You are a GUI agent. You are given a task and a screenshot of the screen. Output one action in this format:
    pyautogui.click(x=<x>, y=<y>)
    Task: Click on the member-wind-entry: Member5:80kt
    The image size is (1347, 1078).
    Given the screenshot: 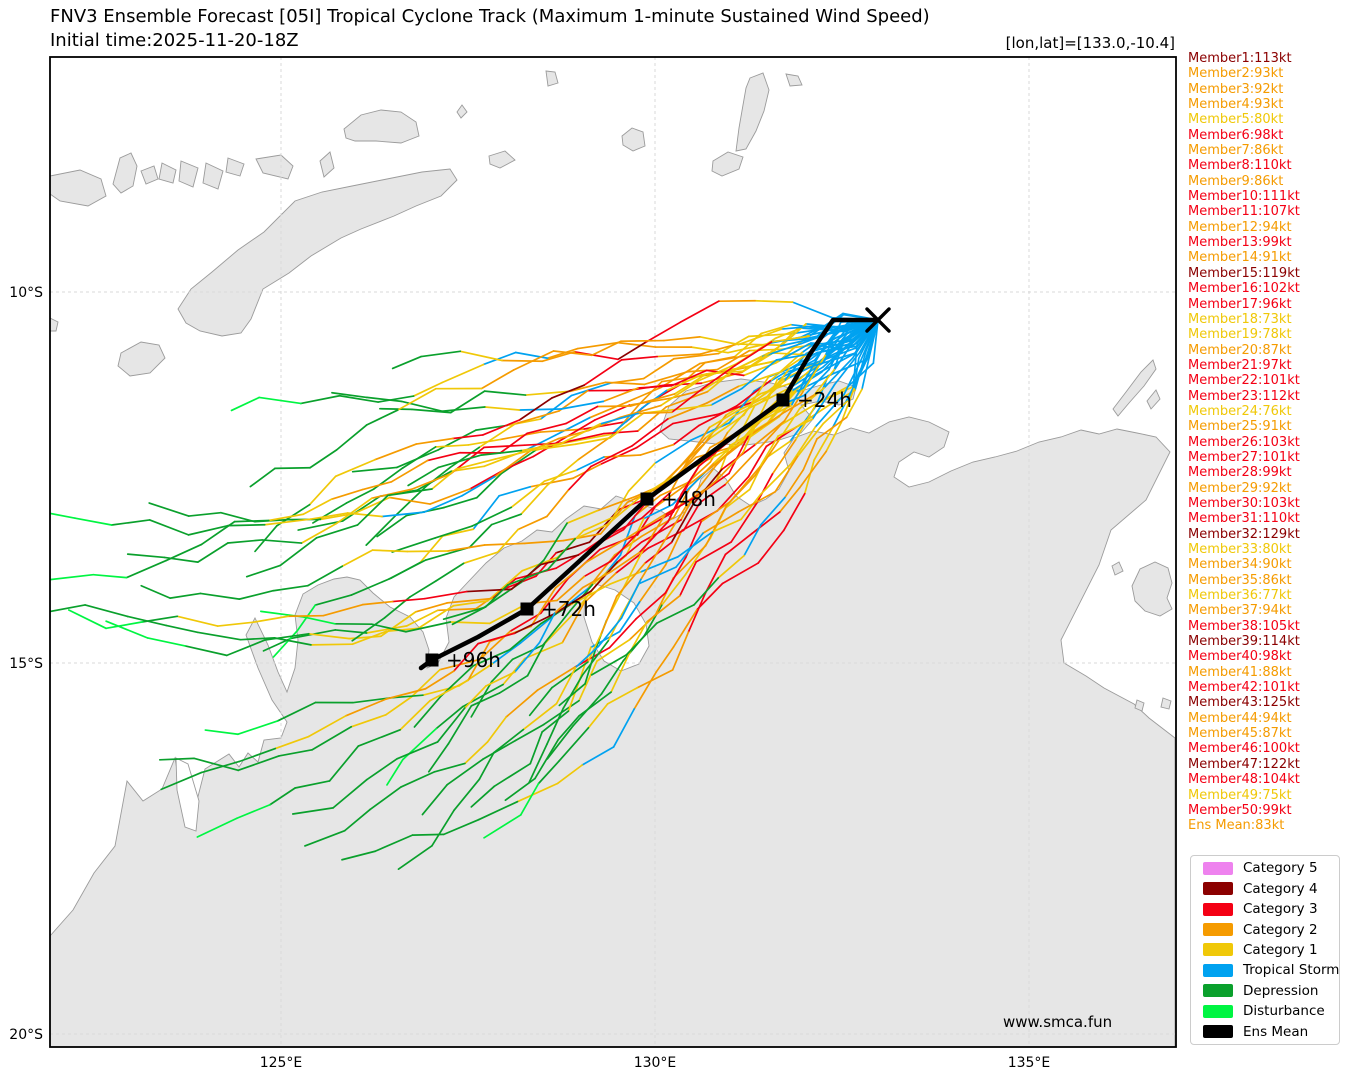 What is the action you would take?
    pyautogui.click(x=1236, y=120)
    